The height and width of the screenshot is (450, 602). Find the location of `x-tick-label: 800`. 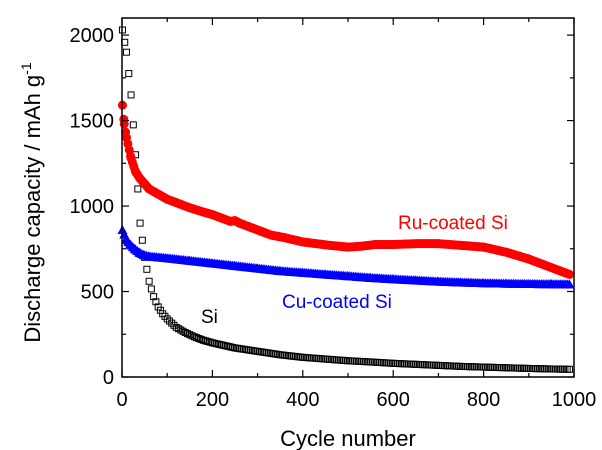

x-tick-label: 800 is located at coordinates (483, 400).